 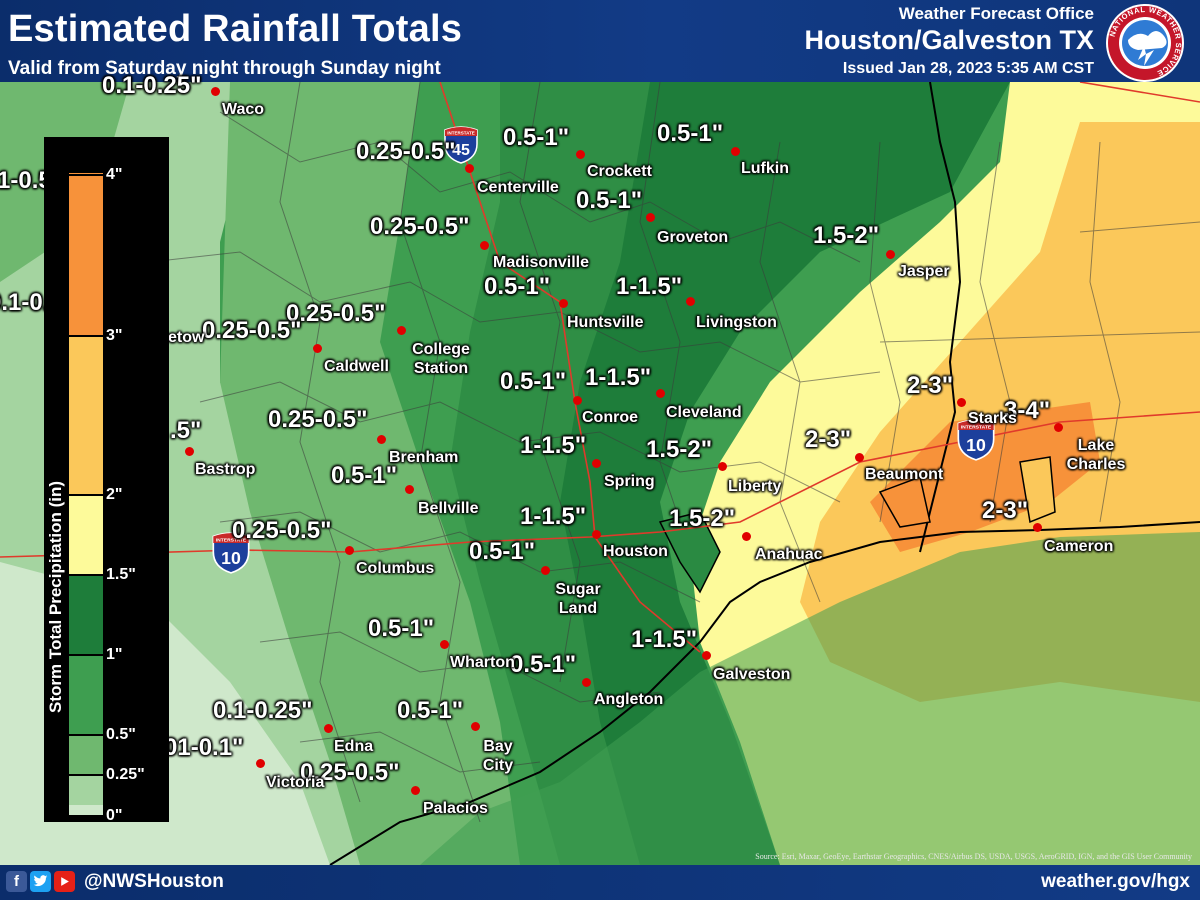 I want to click on city-label-bastrop: Bastrop, so click(x=225, y=469).